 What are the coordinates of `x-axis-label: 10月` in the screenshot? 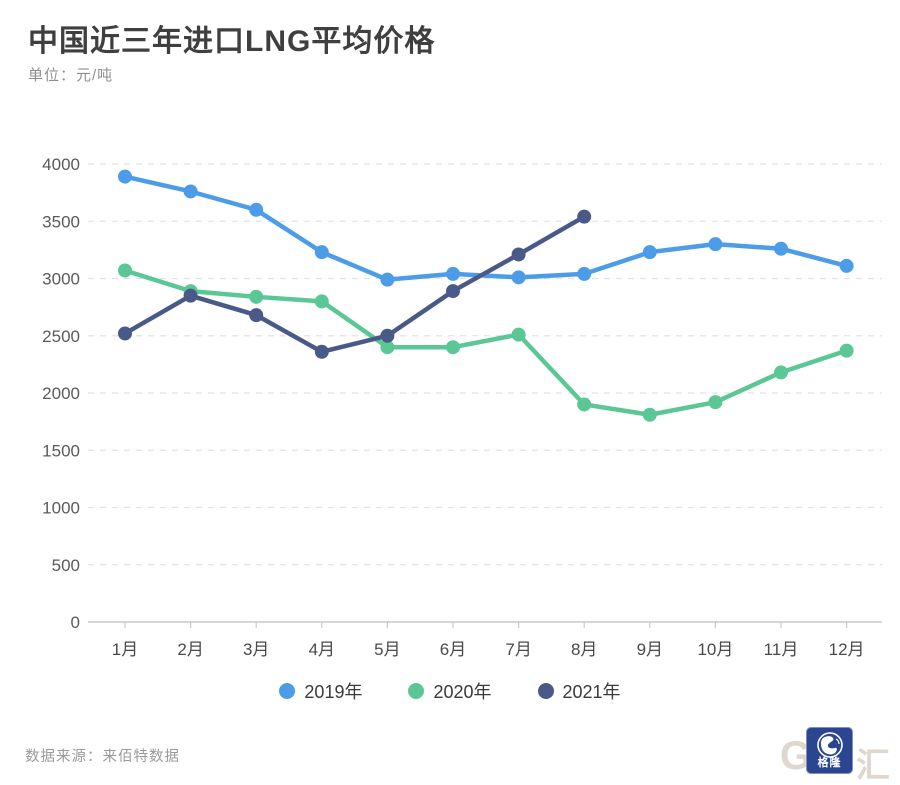 It's located at (715, 649).